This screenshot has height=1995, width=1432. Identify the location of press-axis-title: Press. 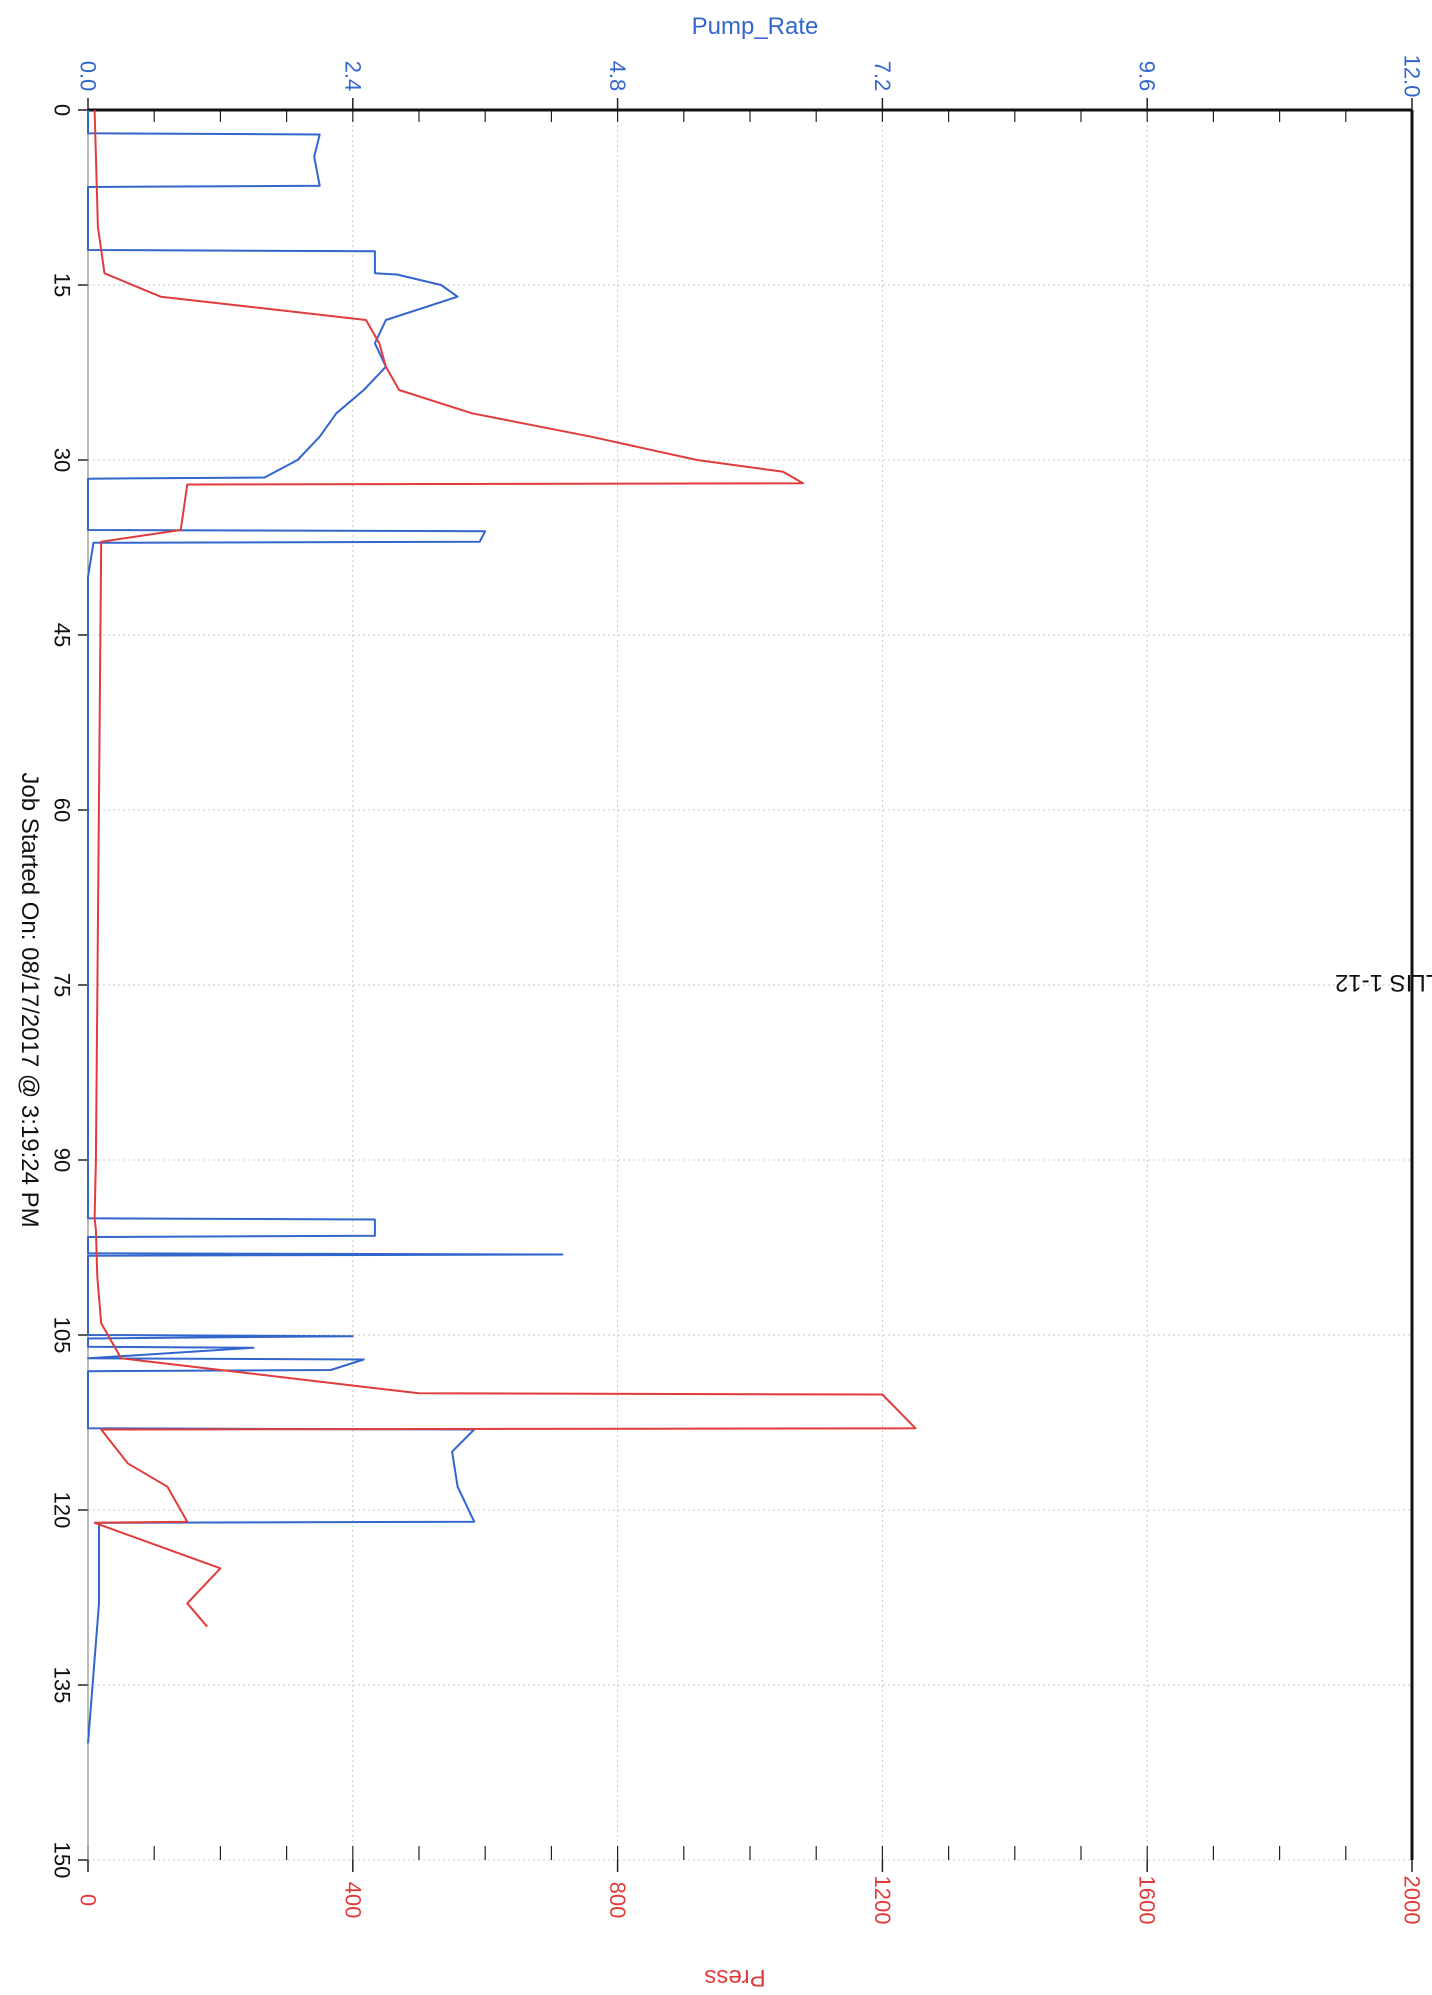
(734, 1977).